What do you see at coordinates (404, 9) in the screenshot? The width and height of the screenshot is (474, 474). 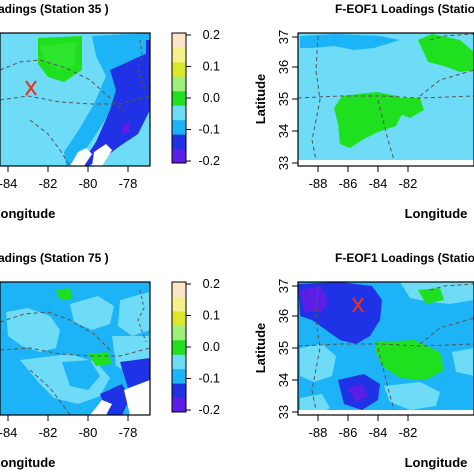 I see `panel-title: F-EOF1 Loadings (Station 35 )` at bounding box center [404, 9].